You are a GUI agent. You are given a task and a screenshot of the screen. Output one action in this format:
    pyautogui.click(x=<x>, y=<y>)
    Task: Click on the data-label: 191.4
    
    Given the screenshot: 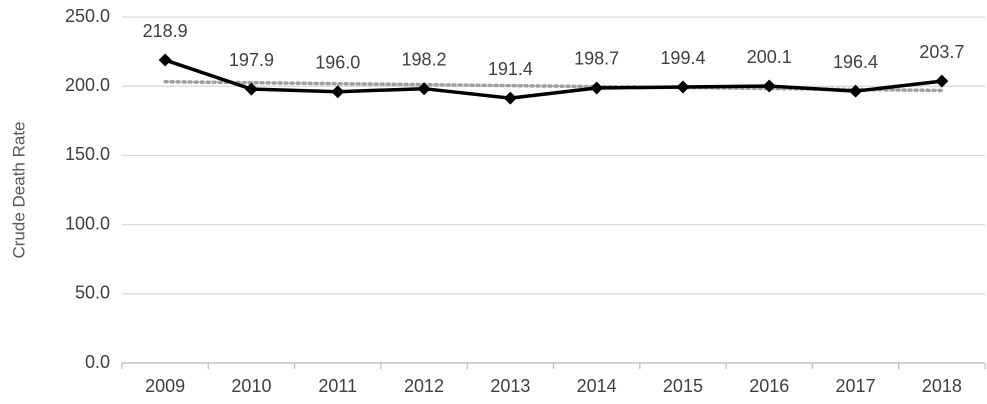 What is the action you would take?
    pyautogui.click(x=510, y=69)
    